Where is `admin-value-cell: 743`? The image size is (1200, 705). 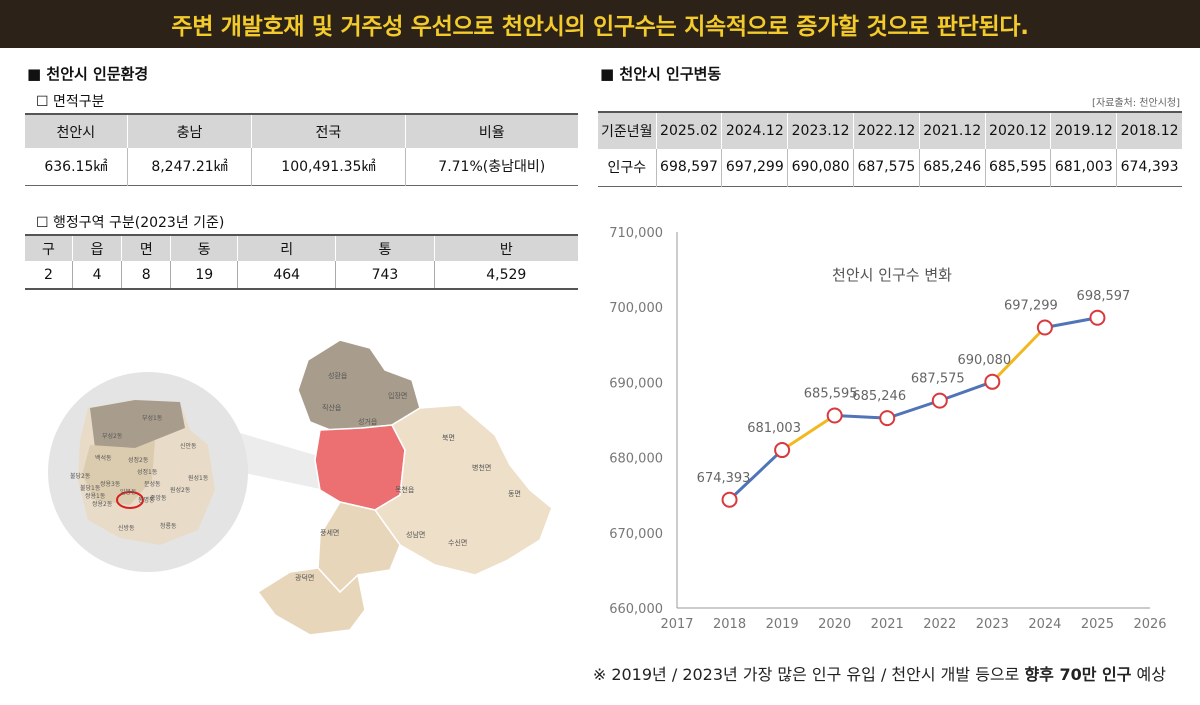
admin-value-cell: 743 is located at coordinates (385, 275).